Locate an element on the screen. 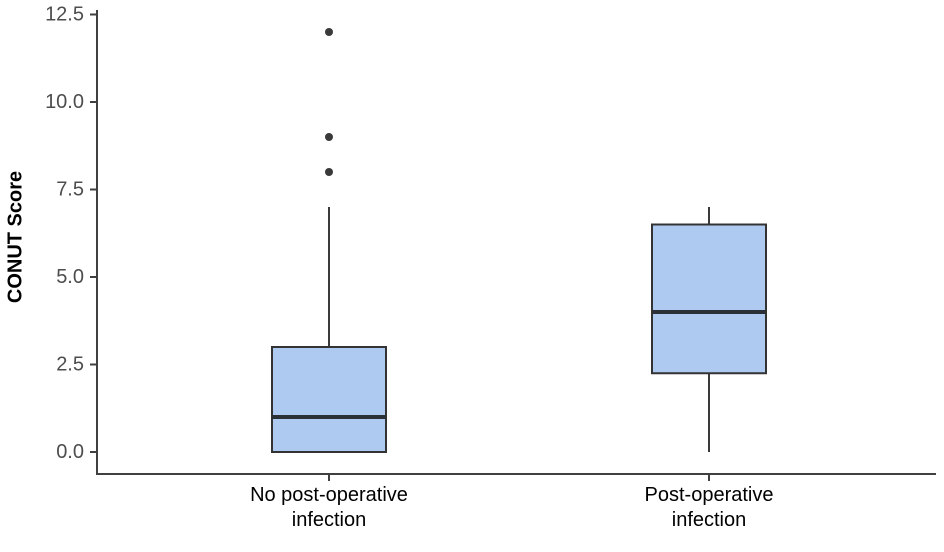 The height and width of the screenshot is (552, 944). x-category-label: No post-operative infection is located at coordinates (329, 507).